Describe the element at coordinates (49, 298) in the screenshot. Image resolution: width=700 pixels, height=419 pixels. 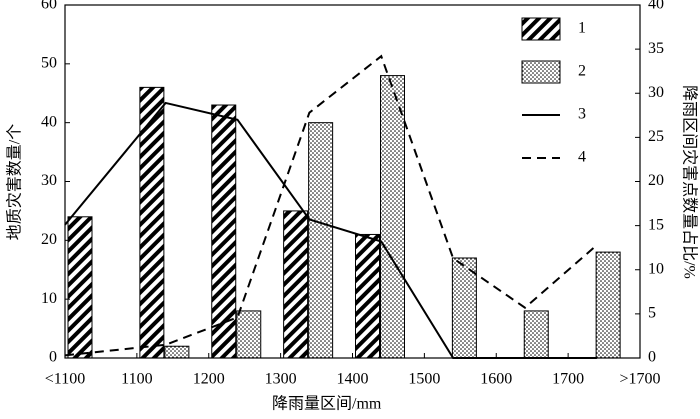
I see `y-tick-label: 10` at that location.